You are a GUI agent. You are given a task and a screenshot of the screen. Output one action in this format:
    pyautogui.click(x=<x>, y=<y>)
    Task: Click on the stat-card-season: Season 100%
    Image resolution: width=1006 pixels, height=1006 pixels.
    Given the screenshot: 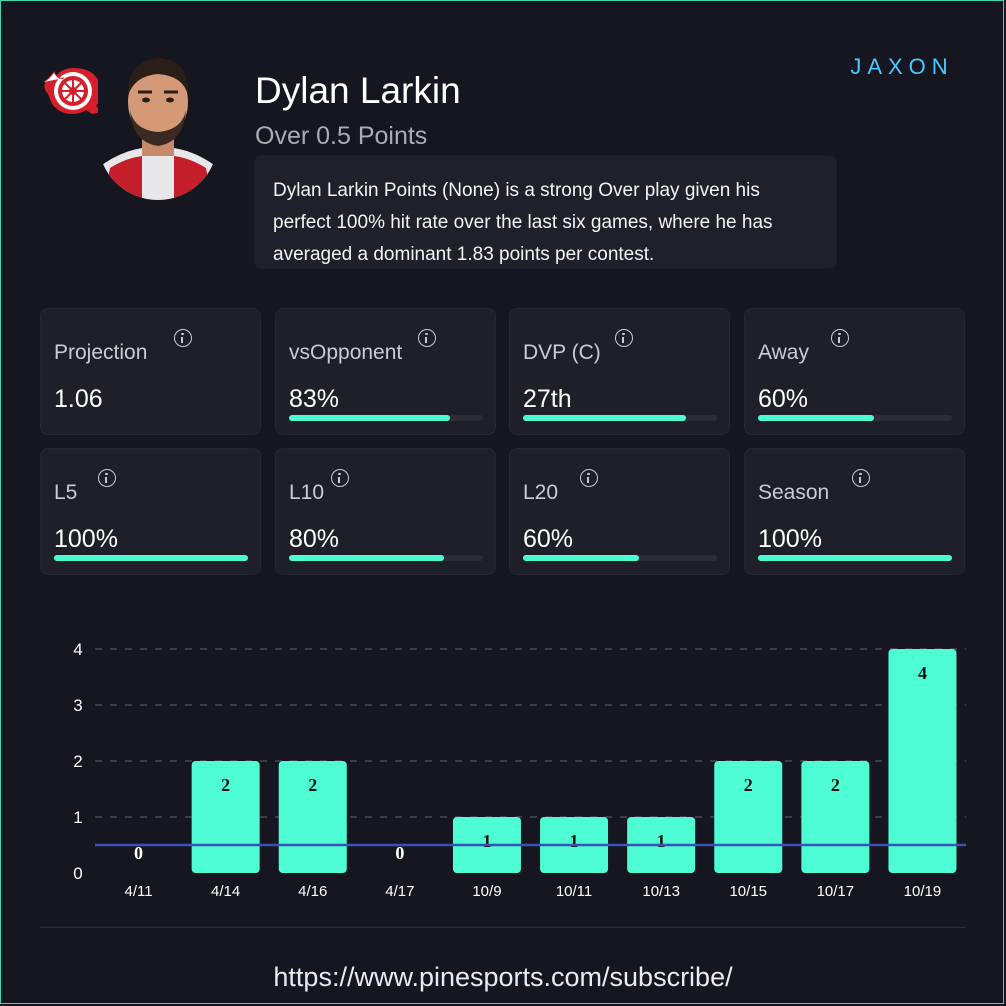 What is the action you would take?
    pyautogui.click(x=854, y=511)
    